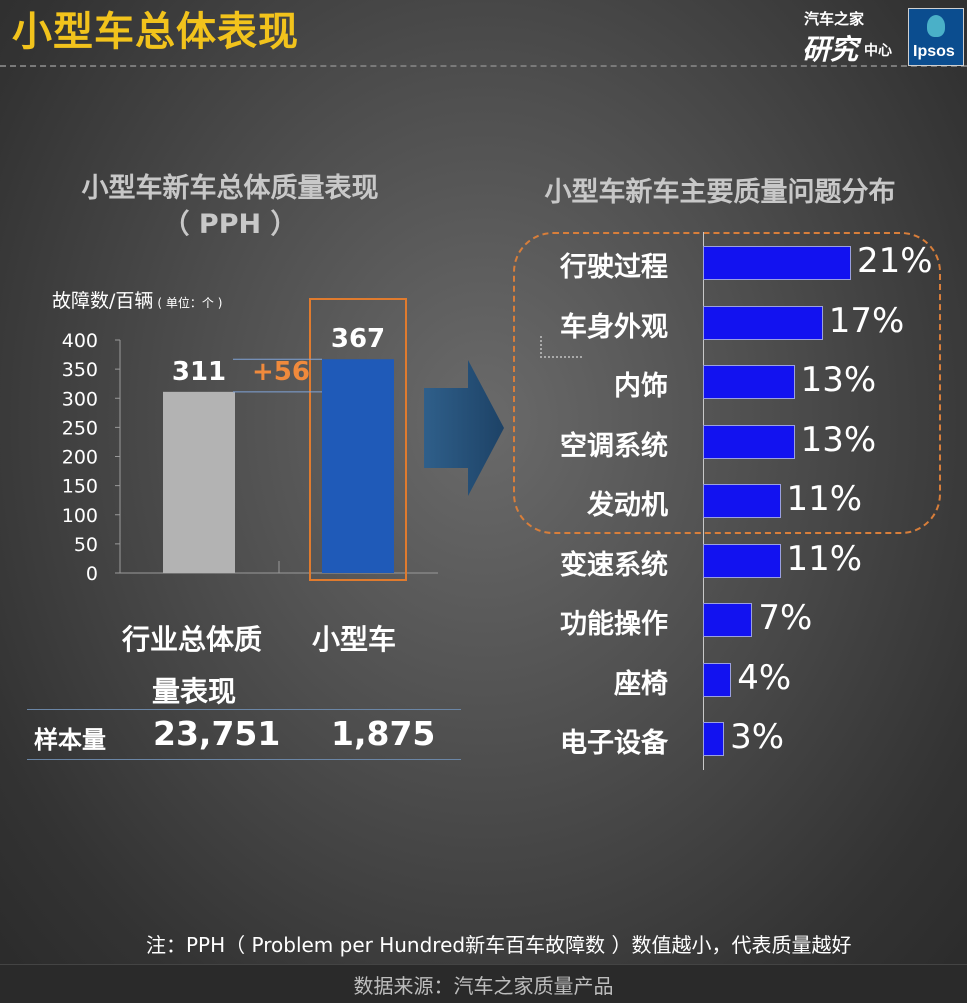 This screenshot has width=967, height=1003. What do you see at coordinates (614, 624) in the screenshot?
I see `issue-category-label: 功能操作` at bounding box center [614, 624].